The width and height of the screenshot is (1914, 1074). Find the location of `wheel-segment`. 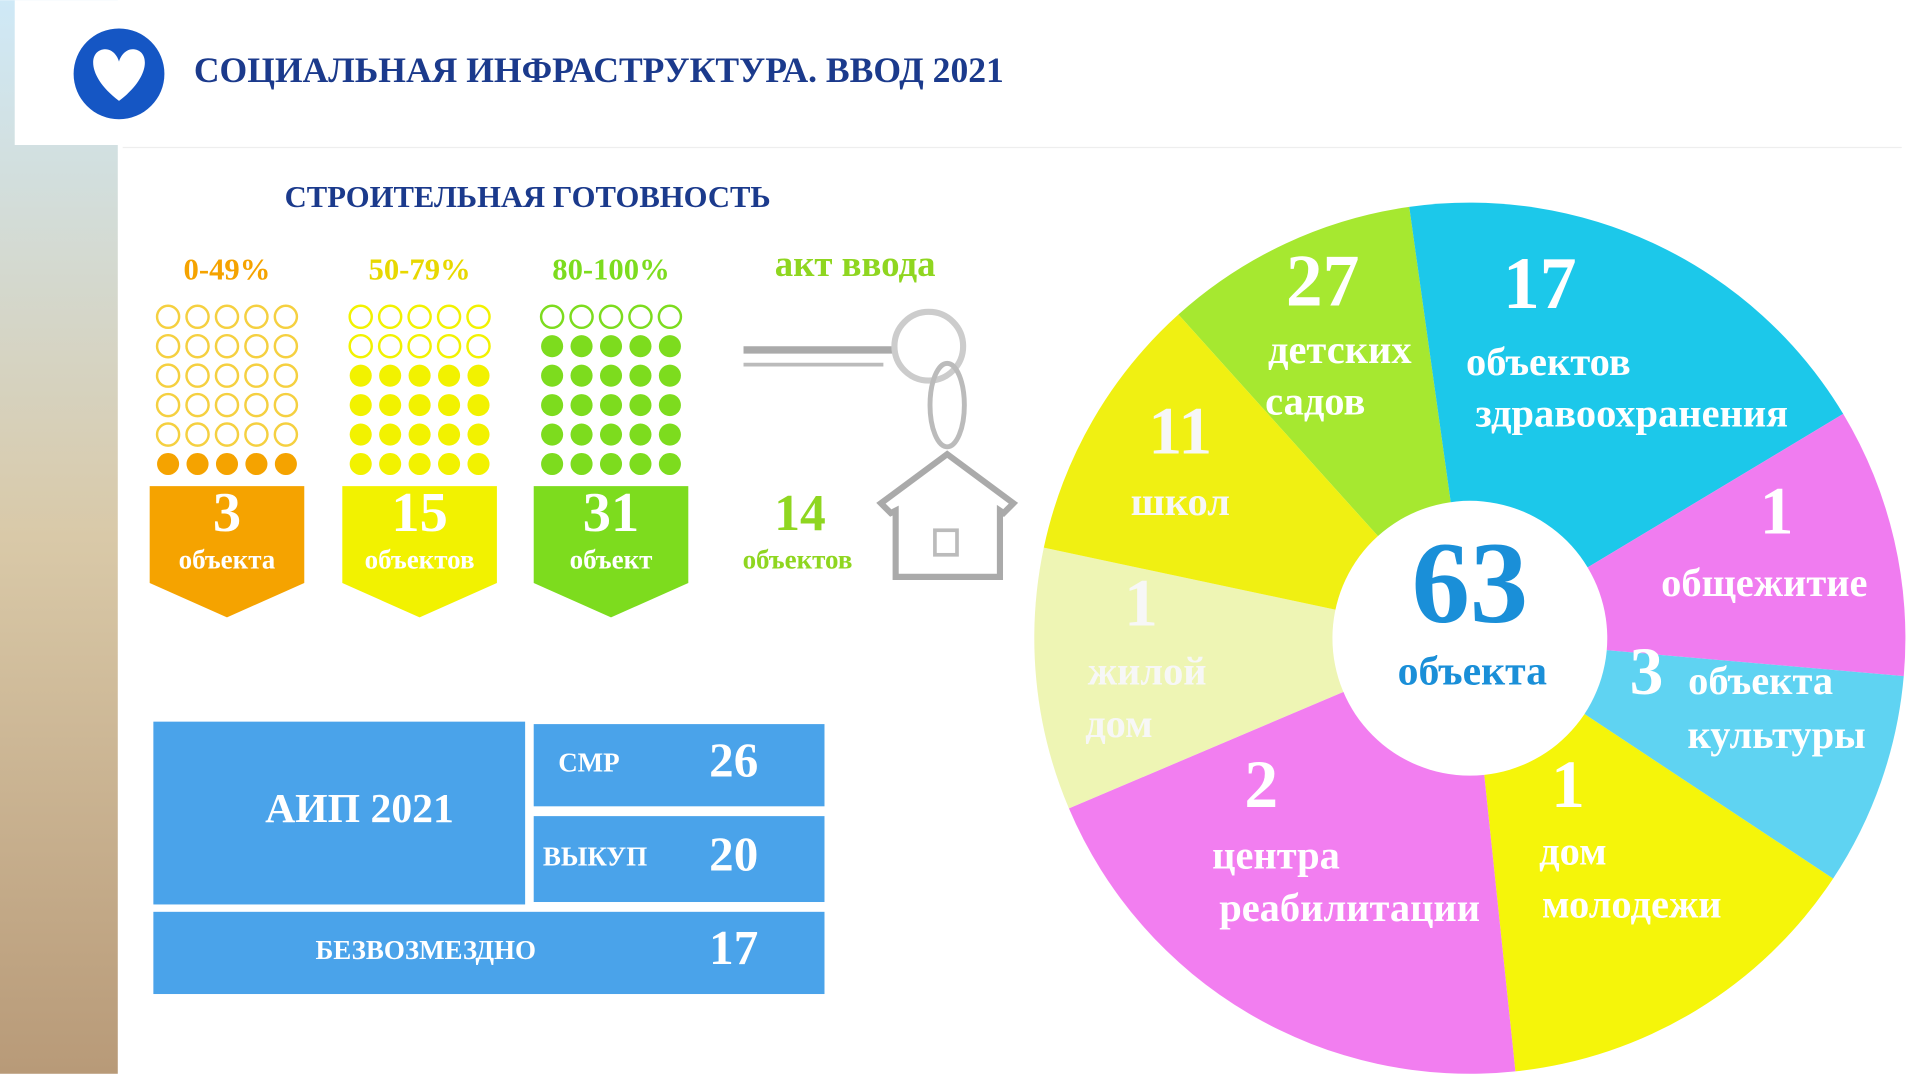

wheel-segment is located at coordinates (1252, 678).